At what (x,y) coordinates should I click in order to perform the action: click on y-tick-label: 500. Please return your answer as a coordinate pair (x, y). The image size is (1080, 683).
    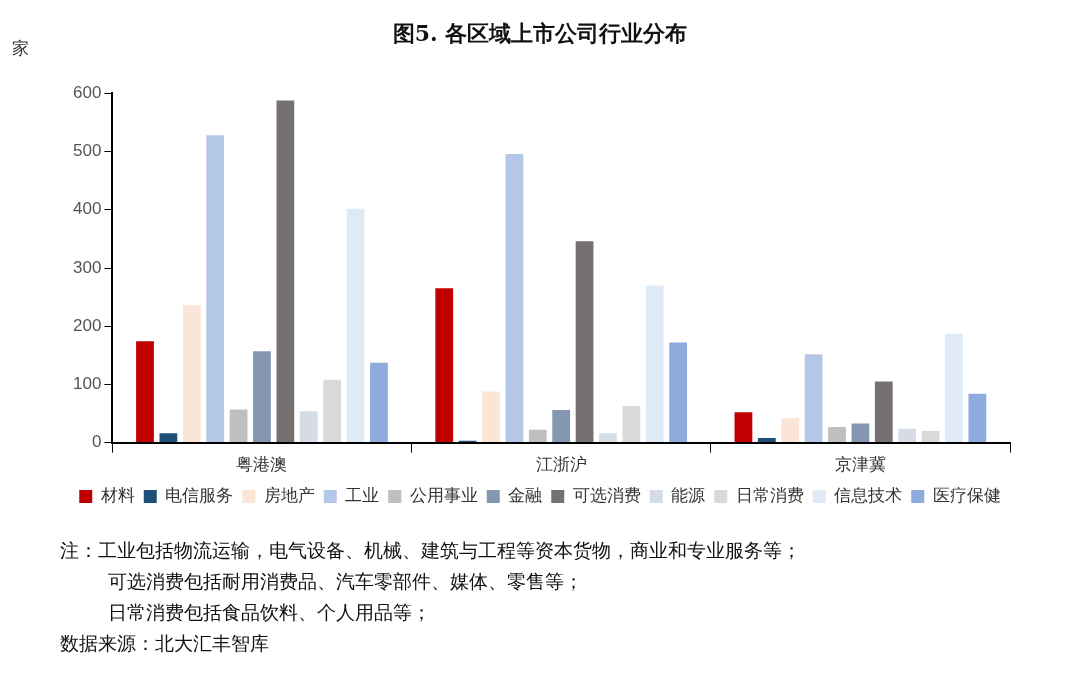
    Looking at the image, I should click on (87, 151).